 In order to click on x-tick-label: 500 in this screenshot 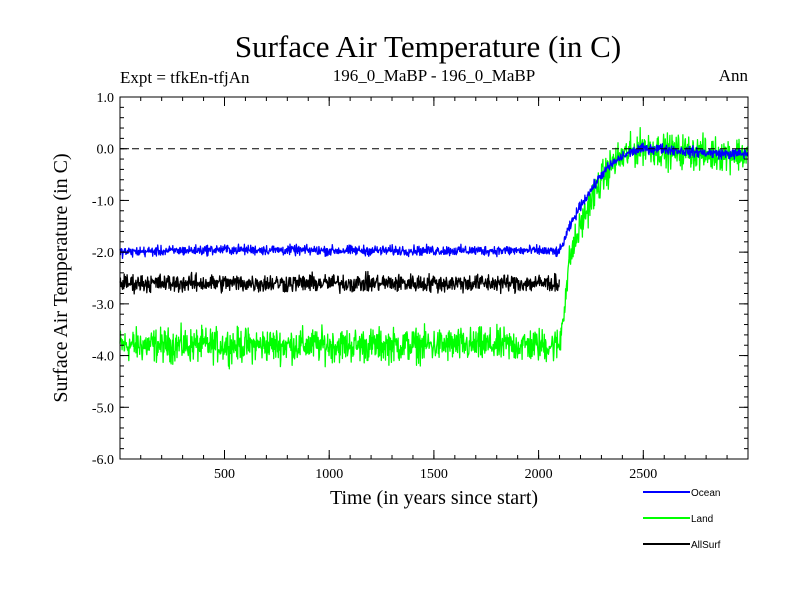, I will do `click(224, 474)`.